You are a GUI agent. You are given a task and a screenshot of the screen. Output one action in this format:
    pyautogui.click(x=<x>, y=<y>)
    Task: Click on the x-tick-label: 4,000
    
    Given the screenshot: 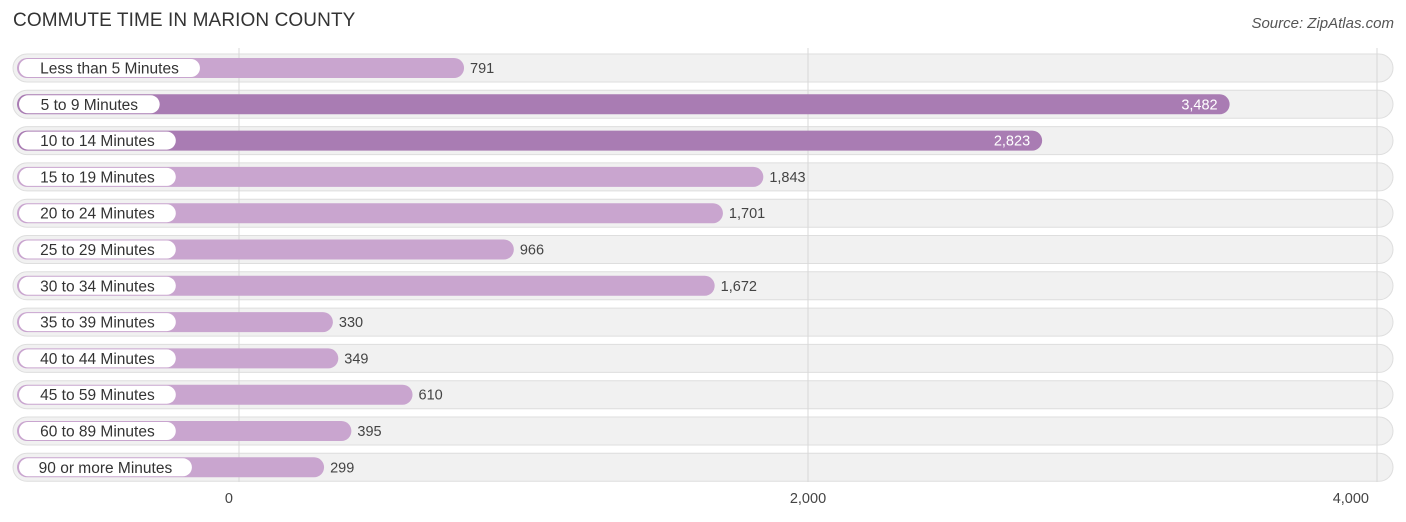 What is the action you would take?
    pyautogui.click(x=1351, y=499)
    